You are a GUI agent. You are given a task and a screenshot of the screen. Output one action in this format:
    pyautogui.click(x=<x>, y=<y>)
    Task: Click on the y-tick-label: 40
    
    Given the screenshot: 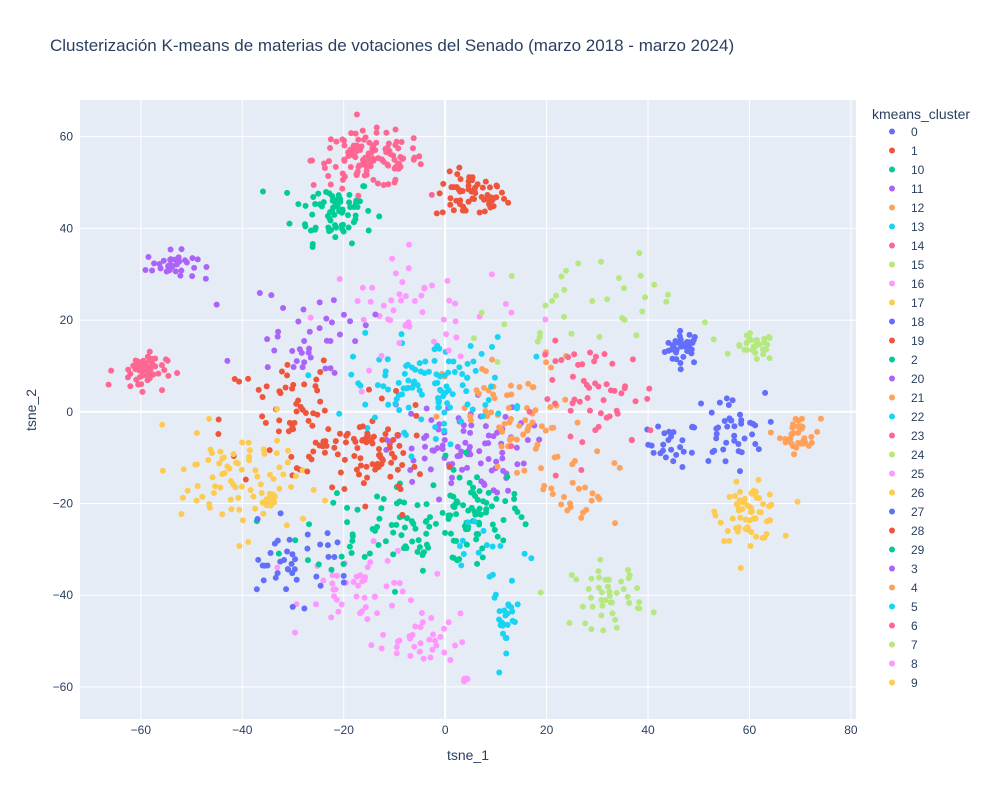 What is the action you would take?
    pyautogui.click(x=67, y=228)
    